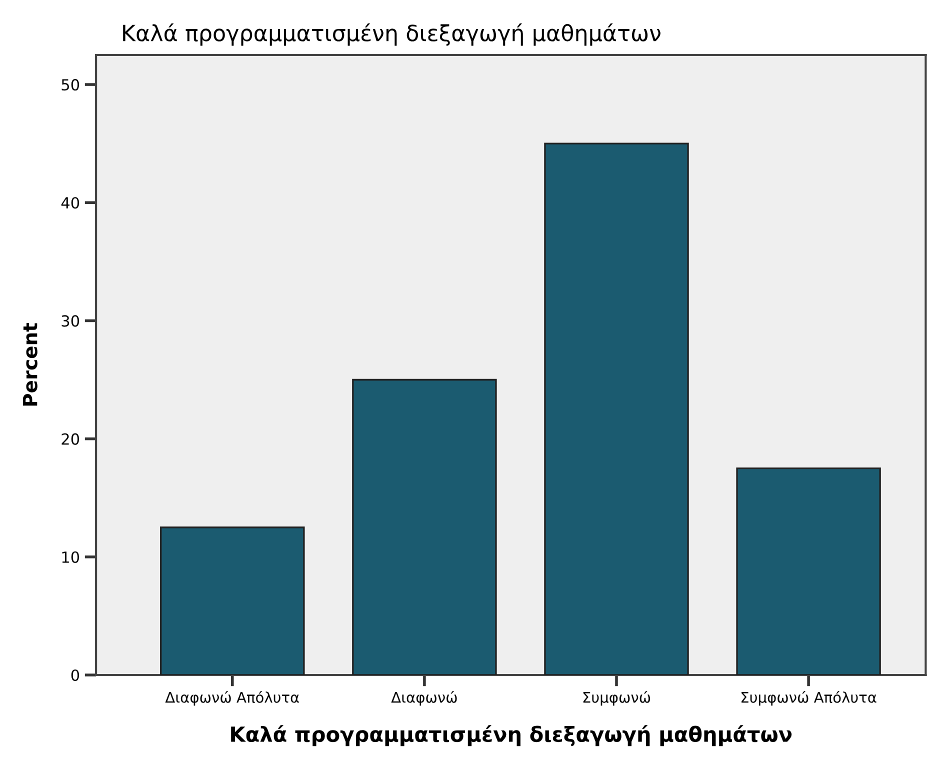  What do you see at coordinates (809, 698) in the screenshot?
I see `x-tick-label: Συμφωνώ Απόλυτα` at bounding box center [809, 698].